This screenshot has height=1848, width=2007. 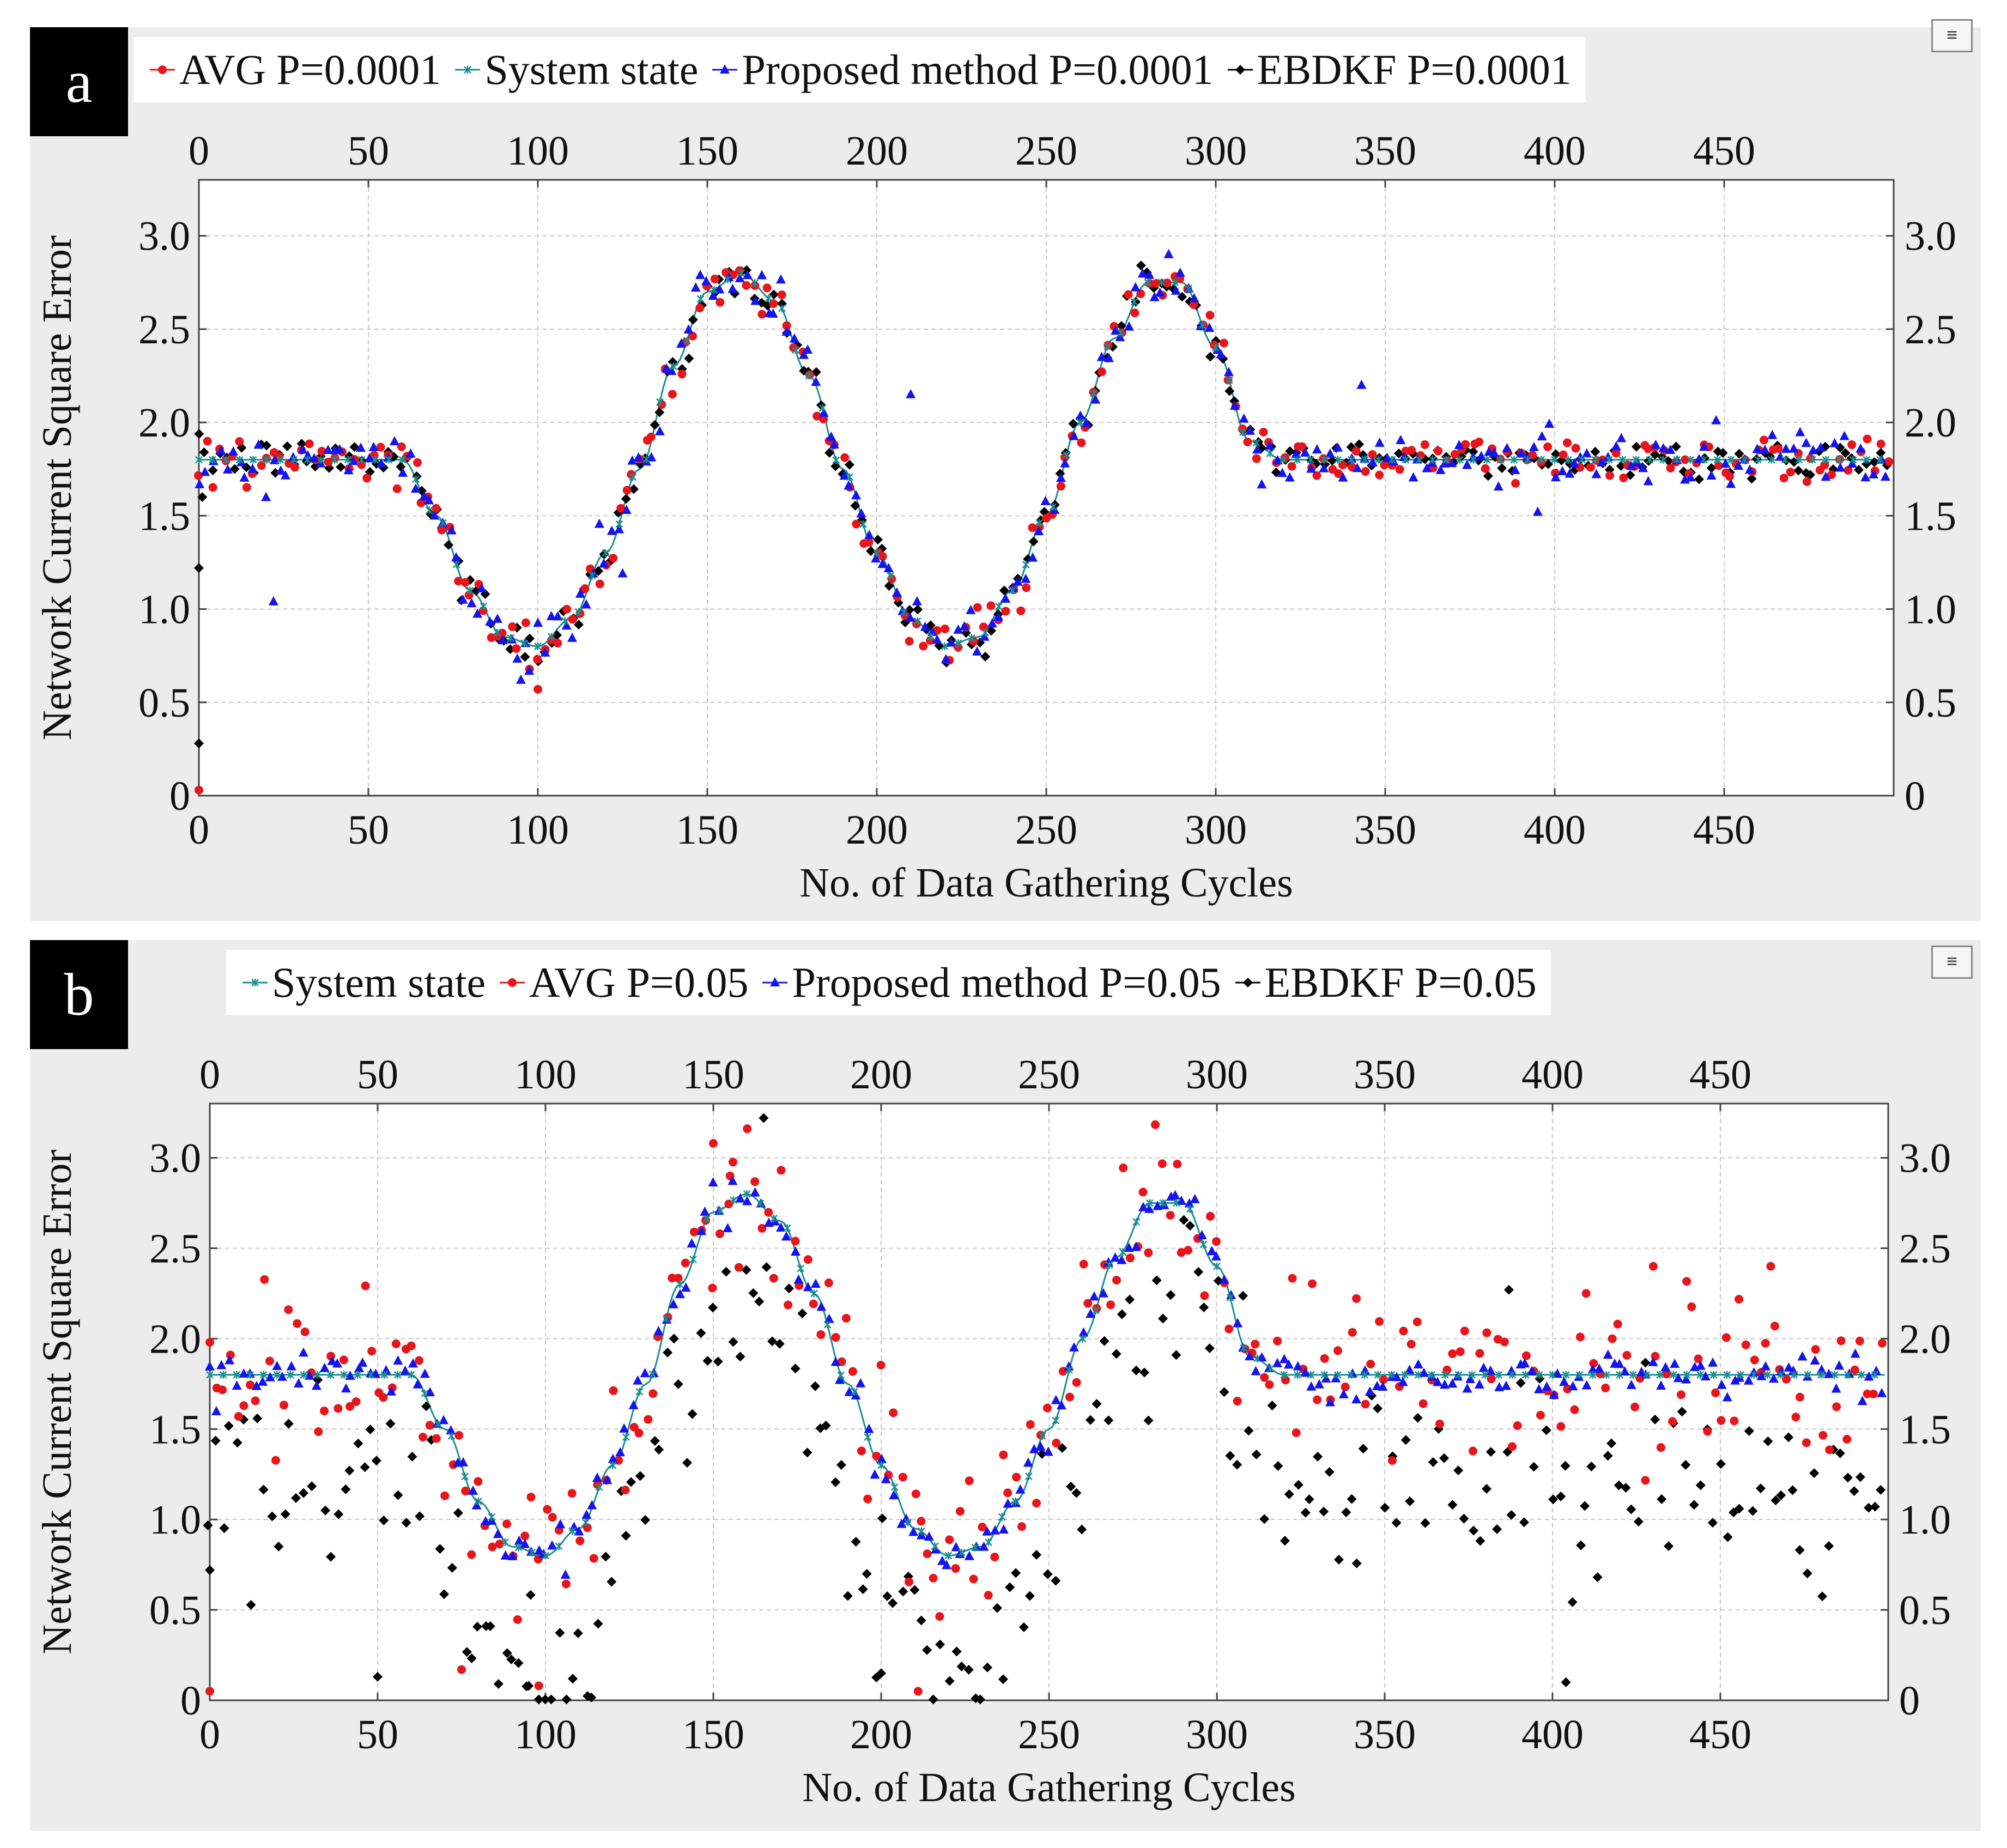 What do you see at coordinates (199, 151) in the screenshot?
I see `x-tick-label-top: 0` at bounding box center [199, 151].